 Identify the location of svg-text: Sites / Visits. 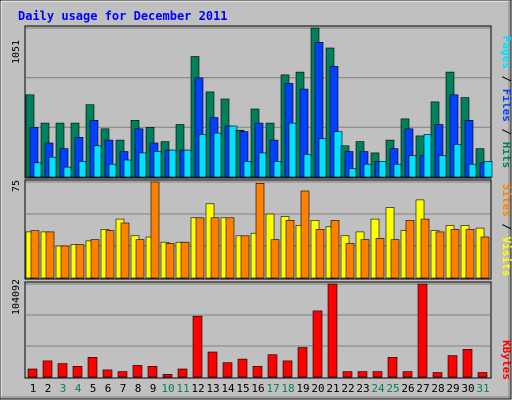
(506, 230).